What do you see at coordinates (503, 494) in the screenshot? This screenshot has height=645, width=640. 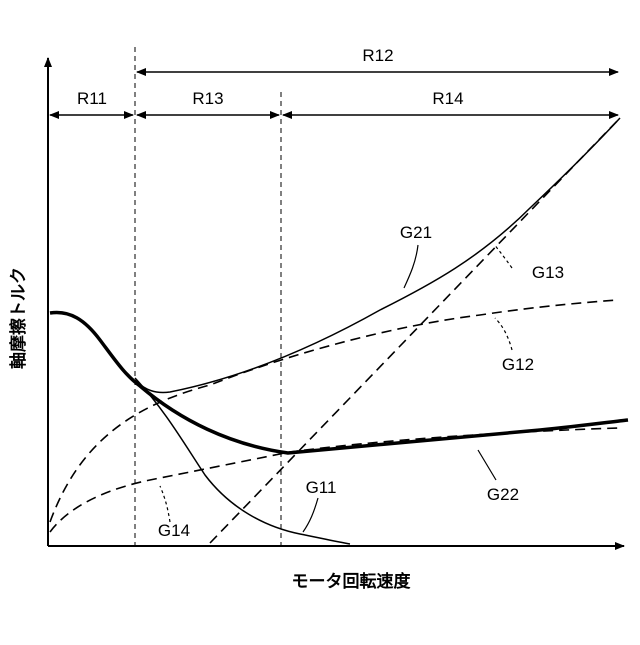 I see `curve-label-g22: G22` at bounding box center [503, 494].